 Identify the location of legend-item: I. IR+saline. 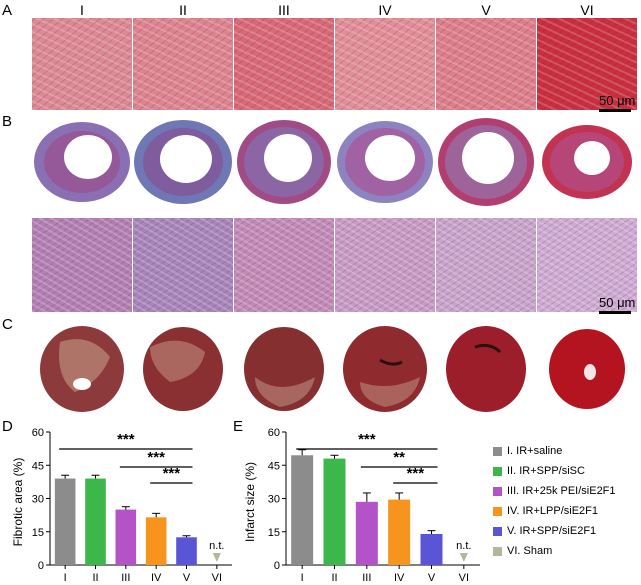
(554, 451).